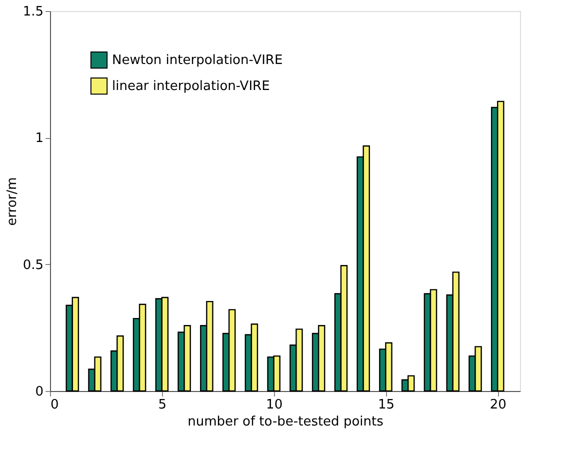 The width and height of the screenshot is (568, 449). Describe the element at coordinates (54, 405) in the screenshot. I see `x-tick-label: 0` at that location.